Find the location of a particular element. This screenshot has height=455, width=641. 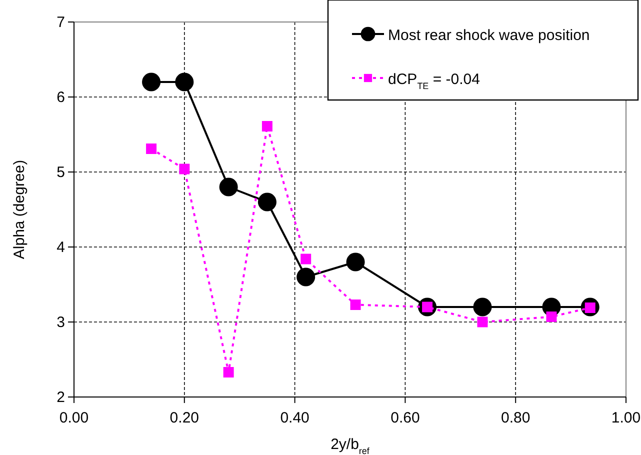

x-tick-label: 1.00 is located at coordinates (626, 418).